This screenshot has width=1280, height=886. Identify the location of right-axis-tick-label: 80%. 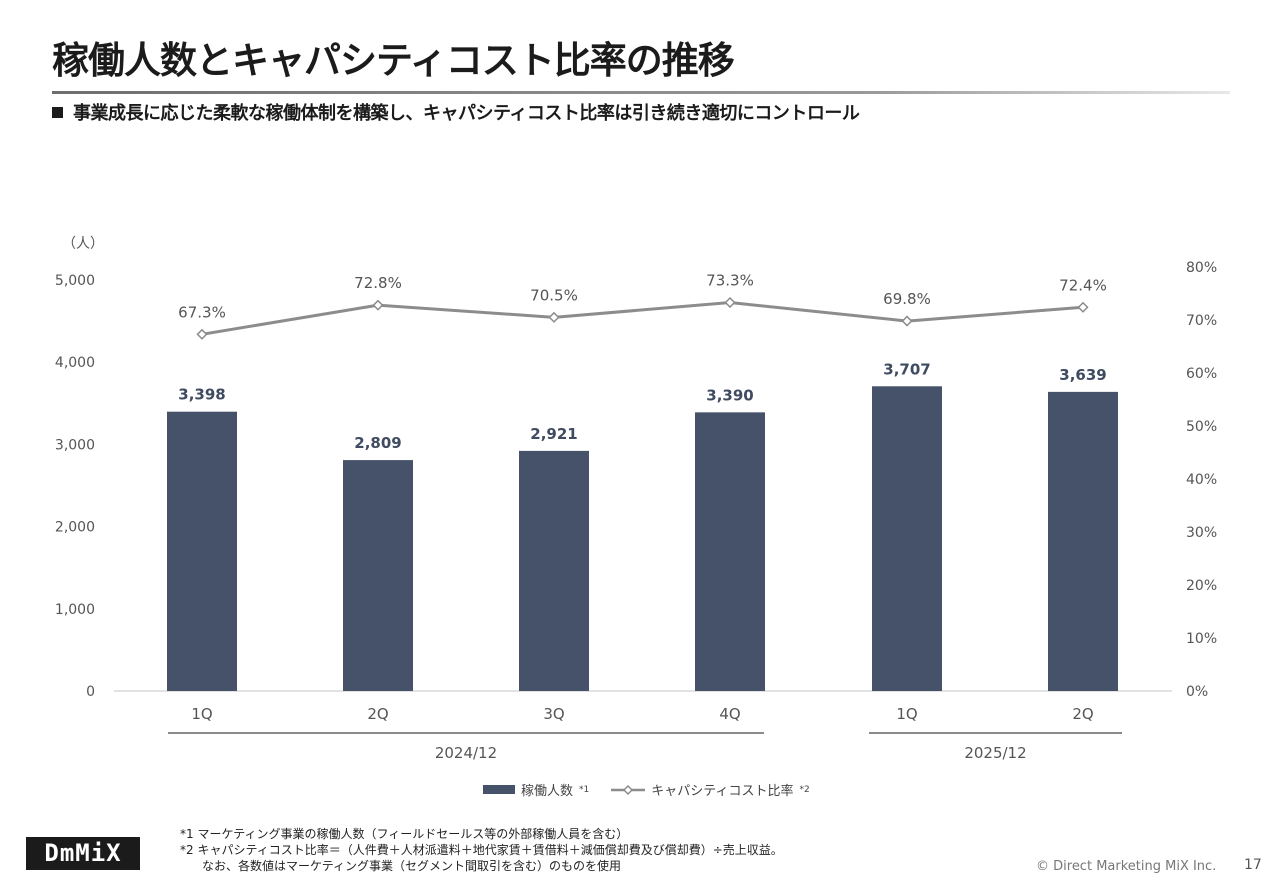
(1201, 268).